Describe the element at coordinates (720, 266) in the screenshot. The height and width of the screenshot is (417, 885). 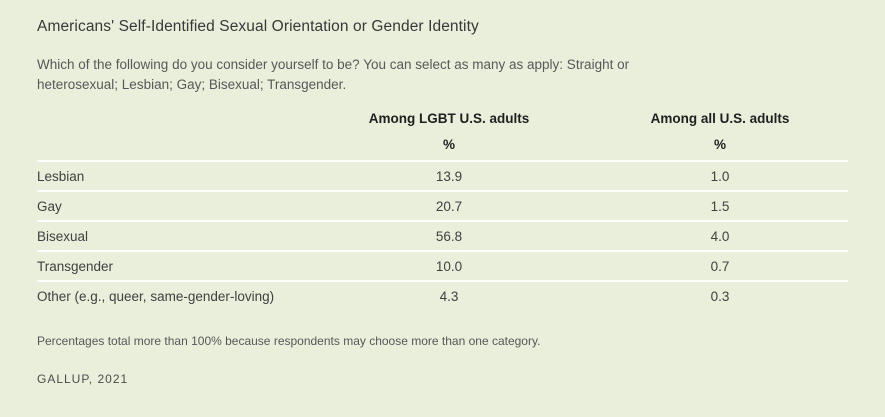
I see `value-all: 0.7` at that location.